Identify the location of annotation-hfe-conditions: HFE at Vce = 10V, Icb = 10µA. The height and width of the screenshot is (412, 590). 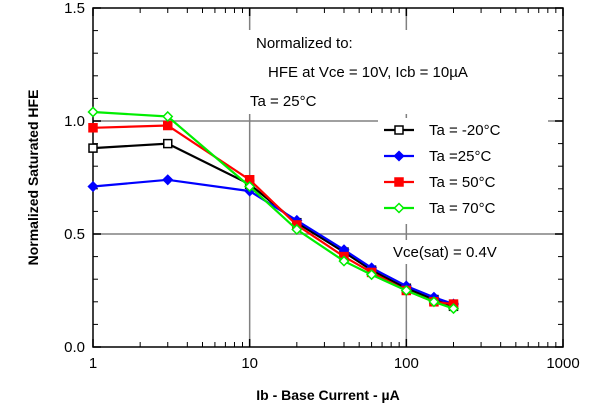
(368, 72).